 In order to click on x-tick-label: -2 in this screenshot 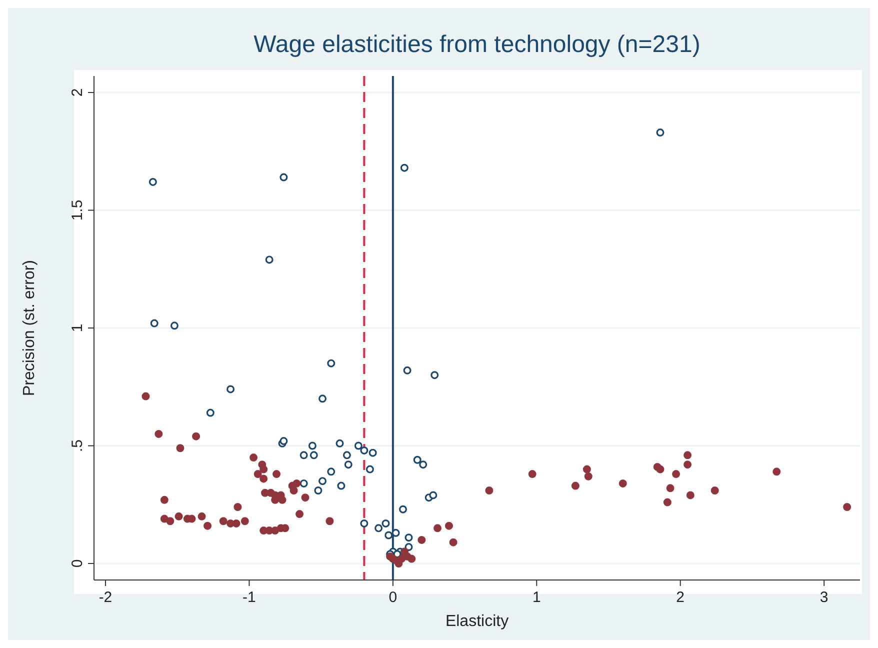, I will do `click(105, 597)`.